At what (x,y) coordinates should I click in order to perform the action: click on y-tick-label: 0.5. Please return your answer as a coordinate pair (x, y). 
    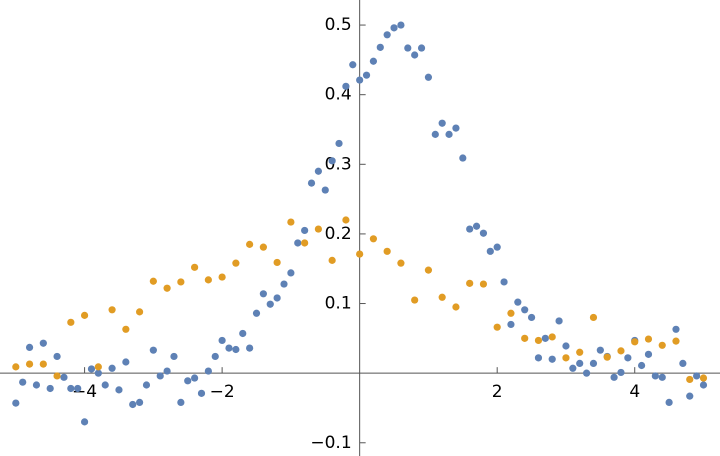
    Looking at the image, I should click on (338, 25).